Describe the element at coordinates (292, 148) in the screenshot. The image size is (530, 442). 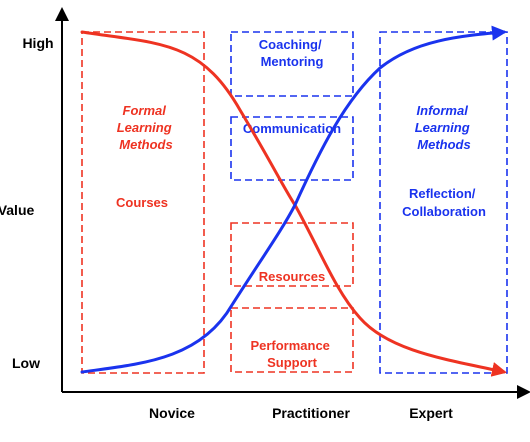
I see `communication-box` at that location.